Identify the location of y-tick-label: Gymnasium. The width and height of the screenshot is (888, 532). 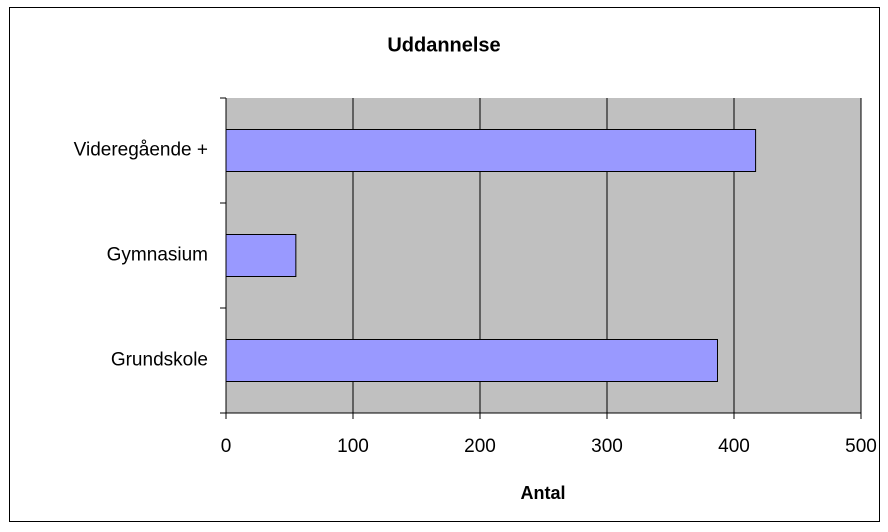
(157, 255).